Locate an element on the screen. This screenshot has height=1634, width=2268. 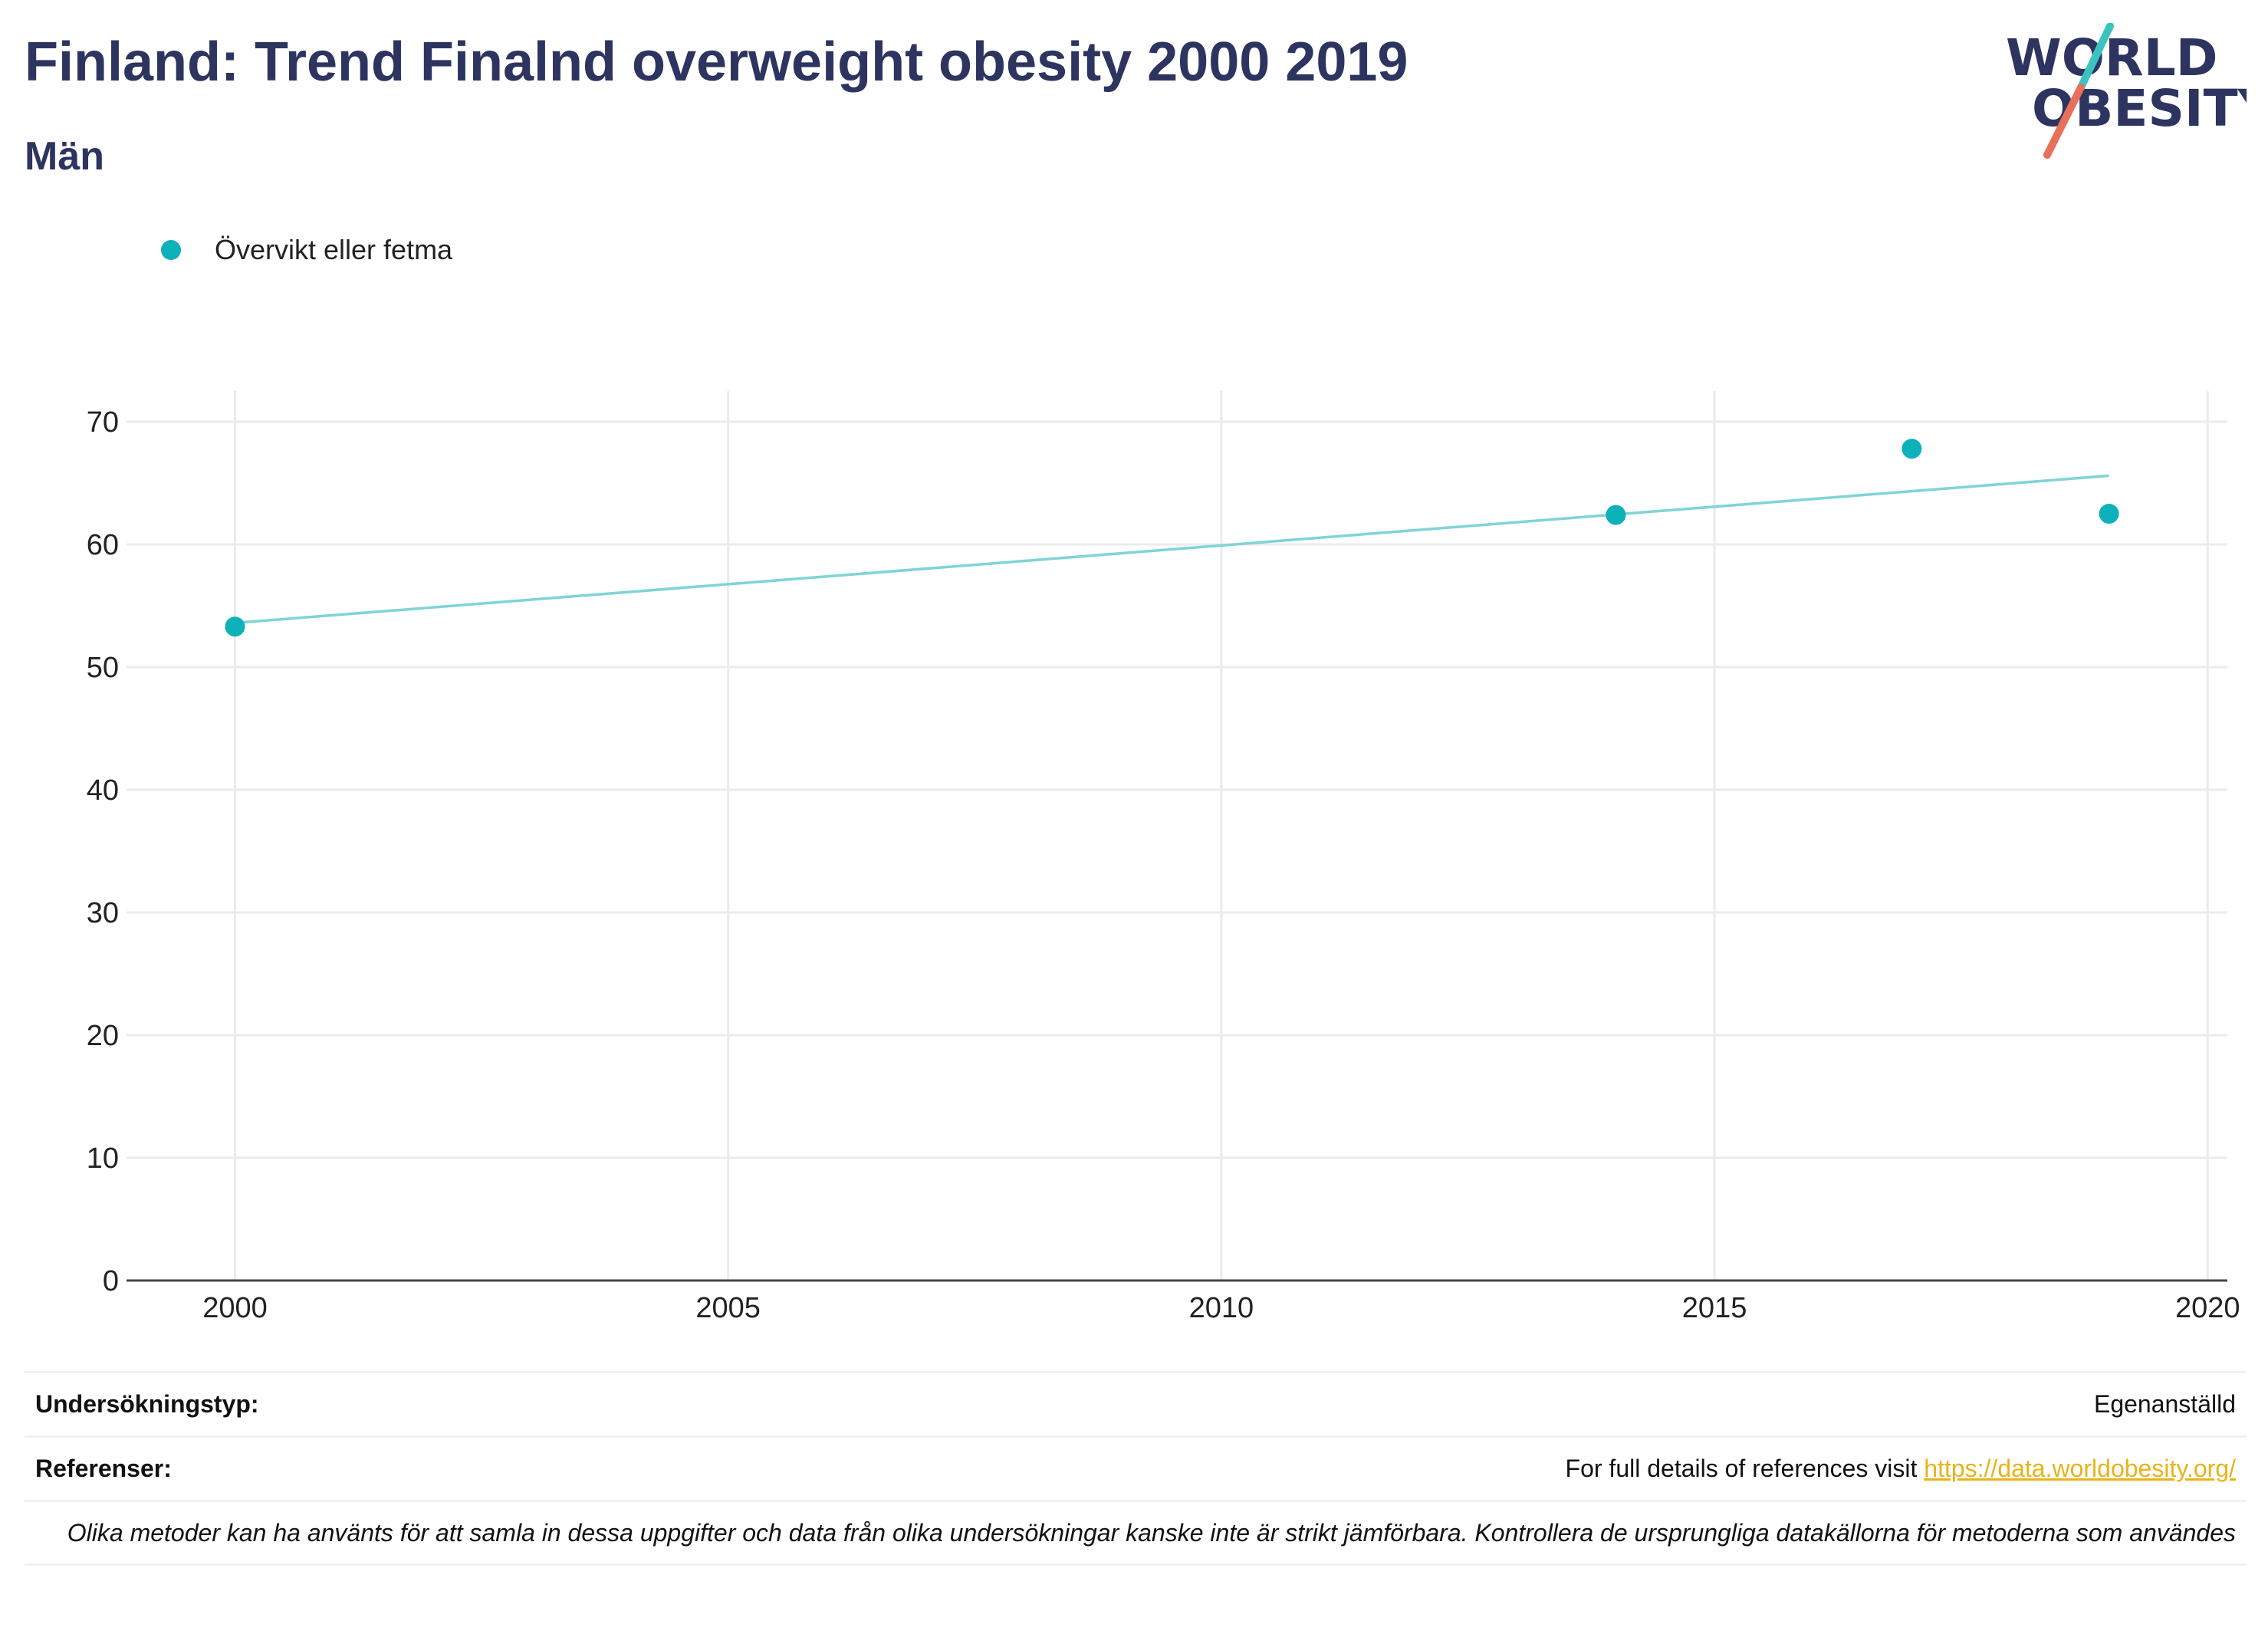
logo-slash-top is located at coordinates (2095, 57).